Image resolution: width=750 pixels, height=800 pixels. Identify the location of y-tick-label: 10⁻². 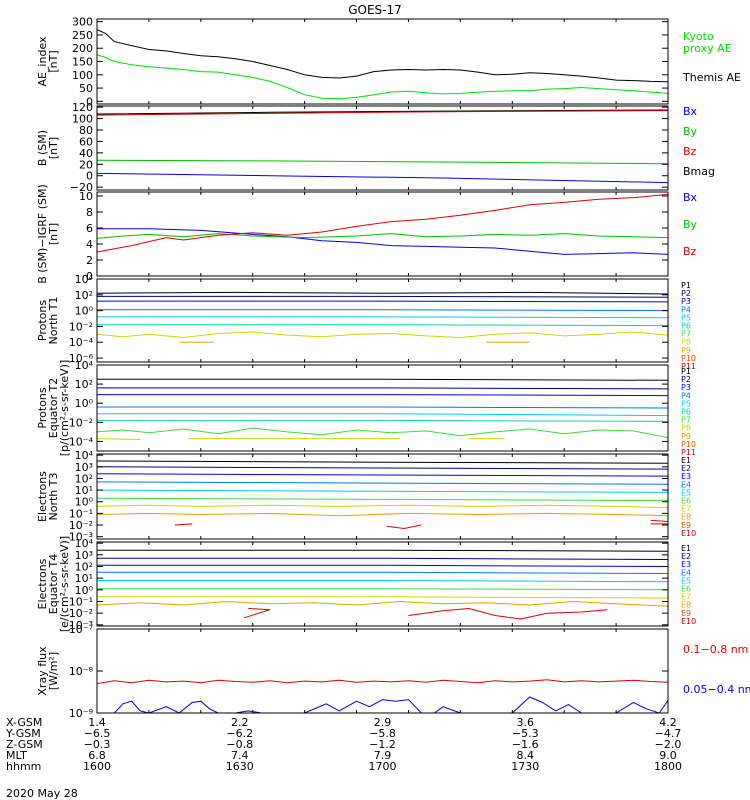
(81, 525).